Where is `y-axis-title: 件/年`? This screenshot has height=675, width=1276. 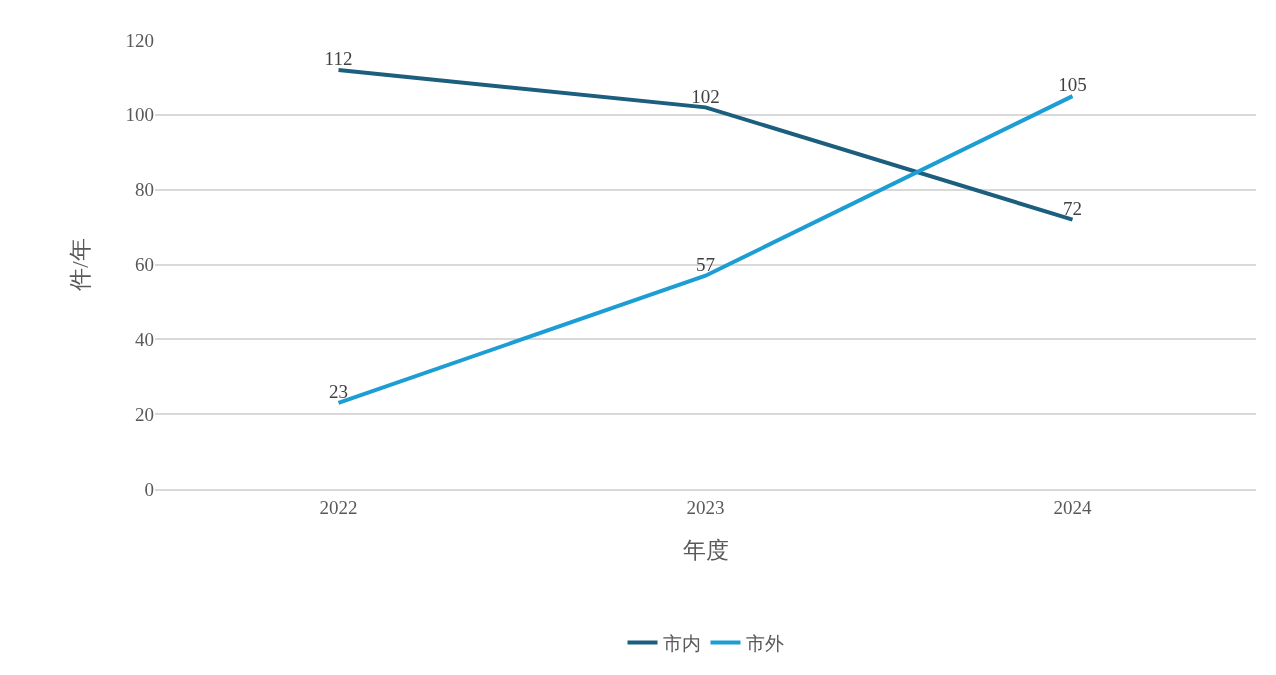 y-axis-title: 件/年 is located at coordinates (80, 264).